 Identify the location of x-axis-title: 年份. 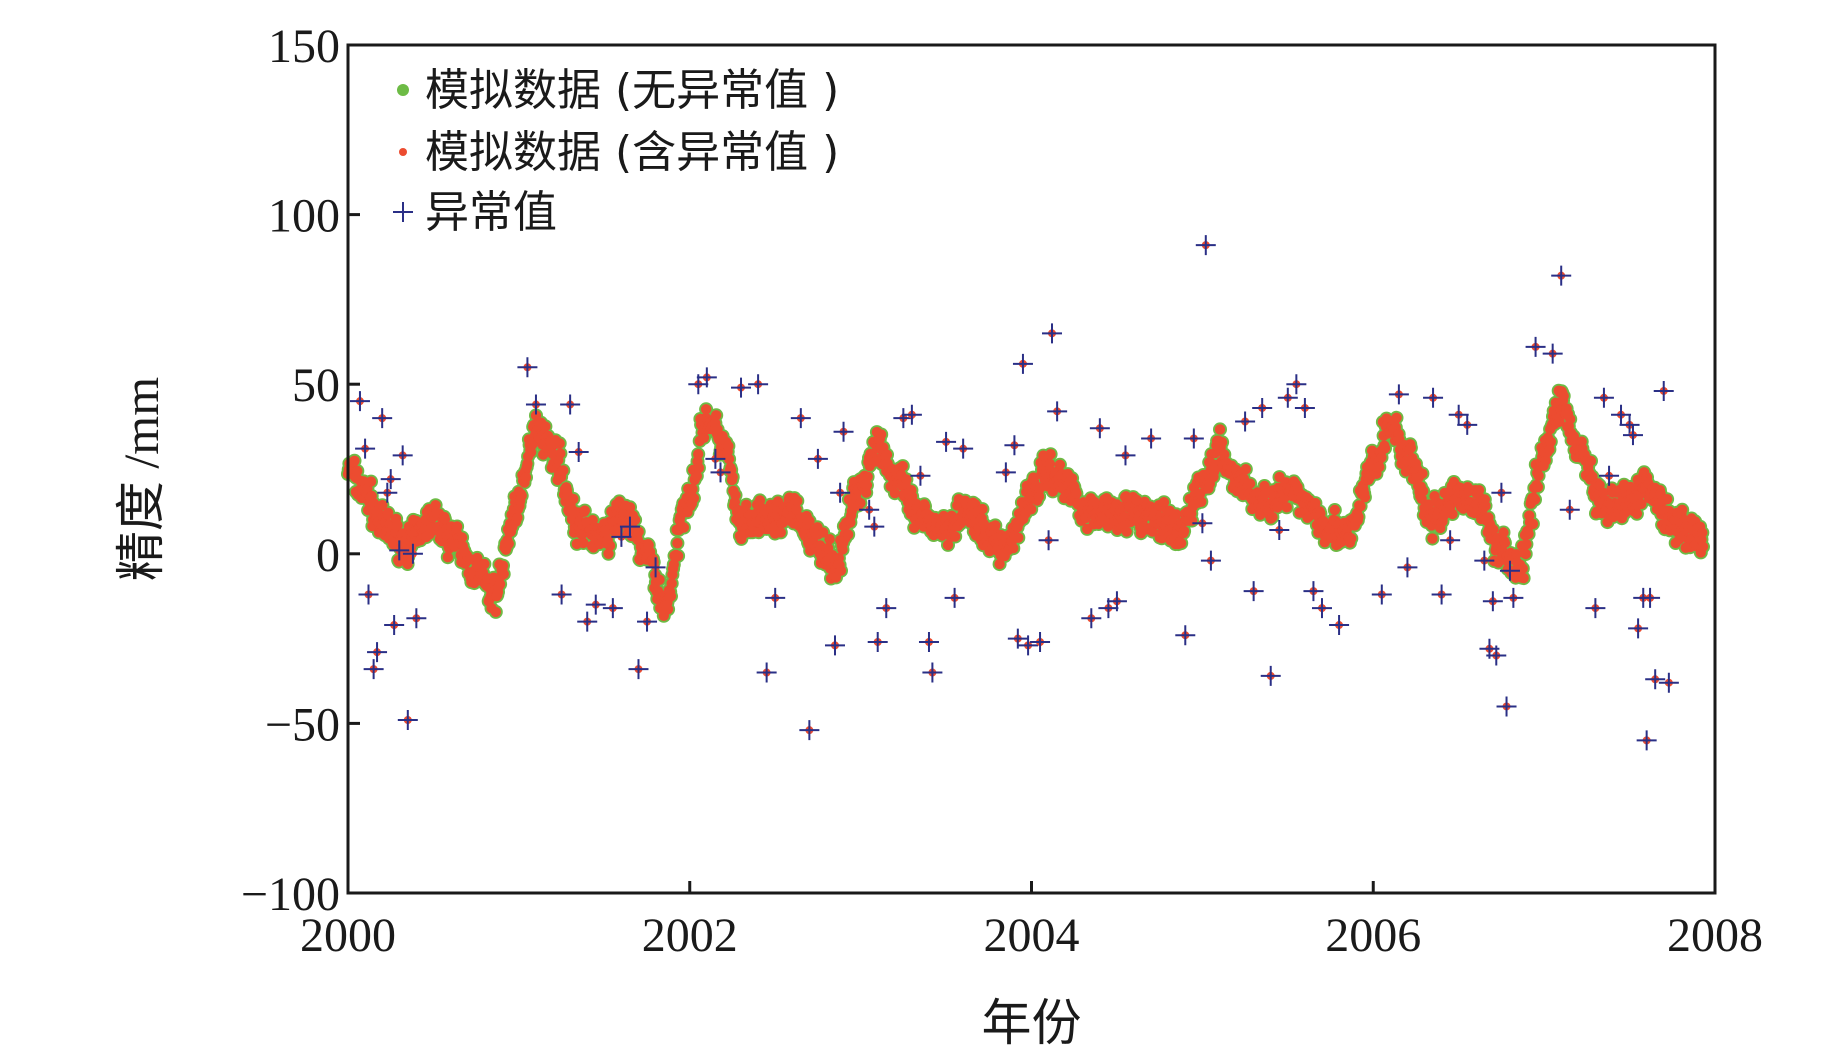
(1032, 1023).